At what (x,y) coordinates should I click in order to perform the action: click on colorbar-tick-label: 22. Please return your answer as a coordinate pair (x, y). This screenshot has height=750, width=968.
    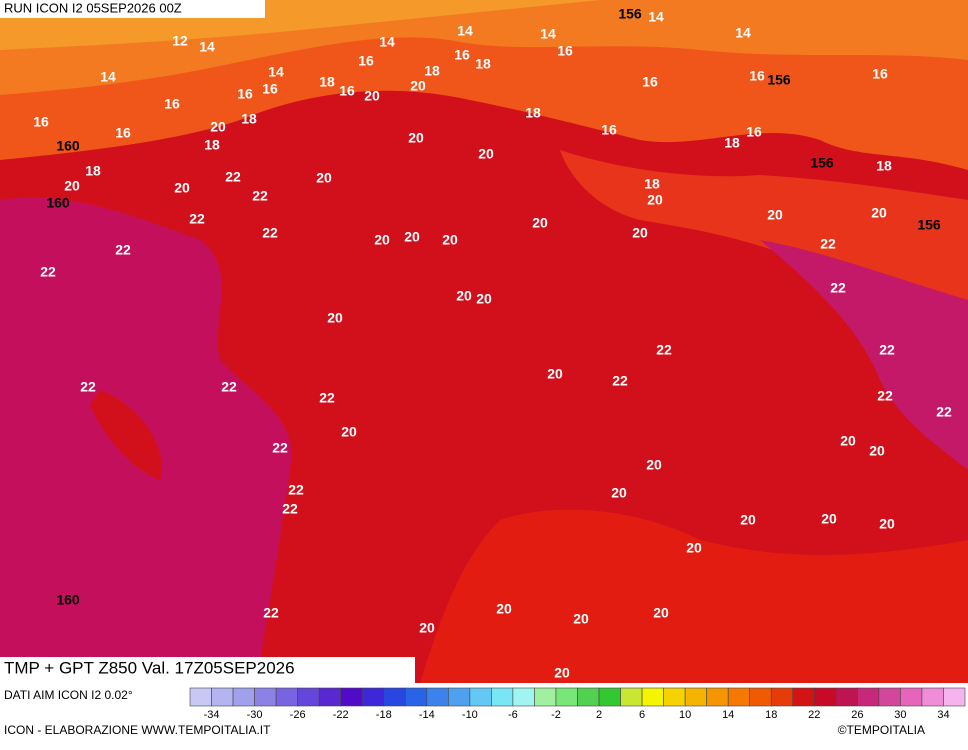
    Looking at the image, I should click on (814, 715).